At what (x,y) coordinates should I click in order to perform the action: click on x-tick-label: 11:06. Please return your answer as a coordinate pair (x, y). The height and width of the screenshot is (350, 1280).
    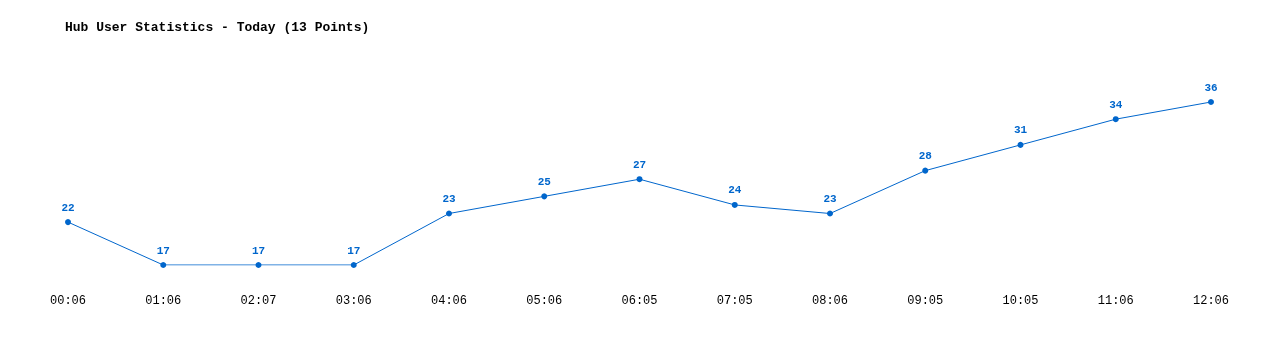
    Looking at the image, I should click on (1115, 301).